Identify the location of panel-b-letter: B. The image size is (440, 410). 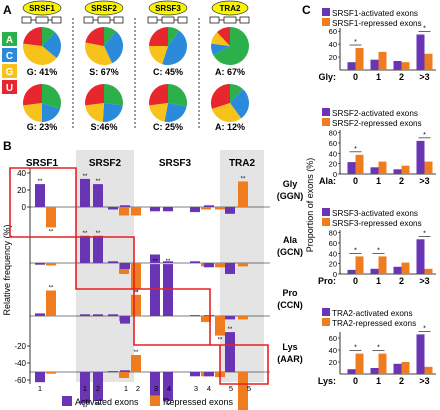
(7, 146).